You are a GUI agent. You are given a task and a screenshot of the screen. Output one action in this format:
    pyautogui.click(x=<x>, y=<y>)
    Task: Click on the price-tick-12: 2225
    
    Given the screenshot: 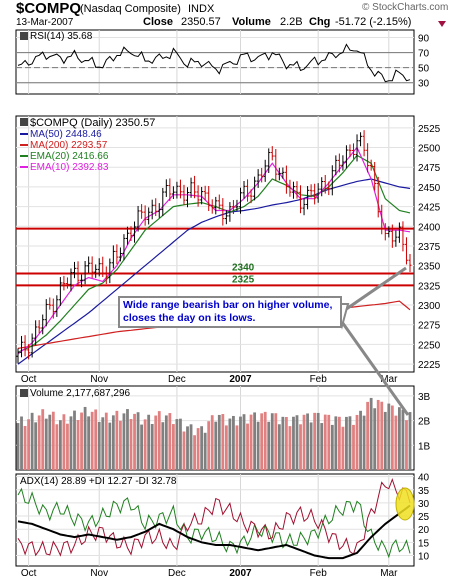 What is the action you would take?
    pyautogui.click(x=429, y=365)
    